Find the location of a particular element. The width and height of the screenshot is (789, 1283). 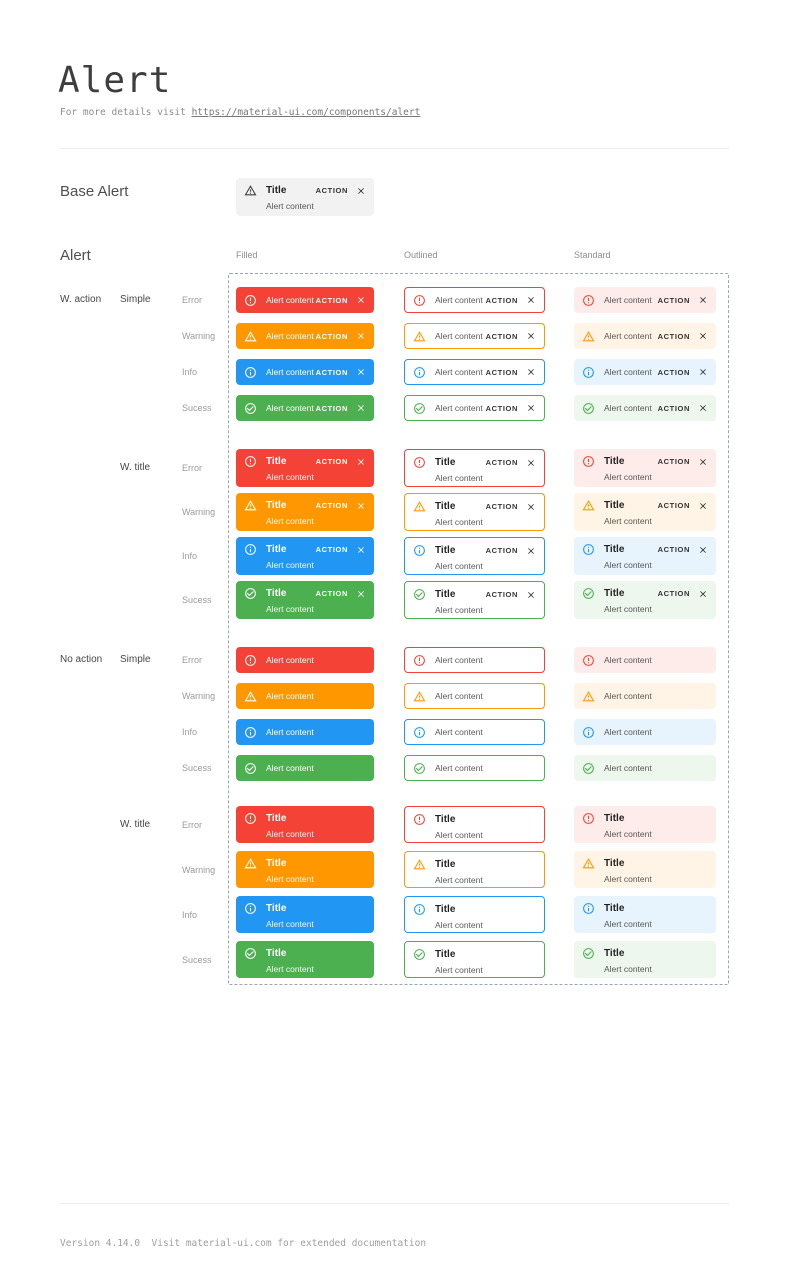

column-header-filled: Filled is located at coordinates (247, 255).